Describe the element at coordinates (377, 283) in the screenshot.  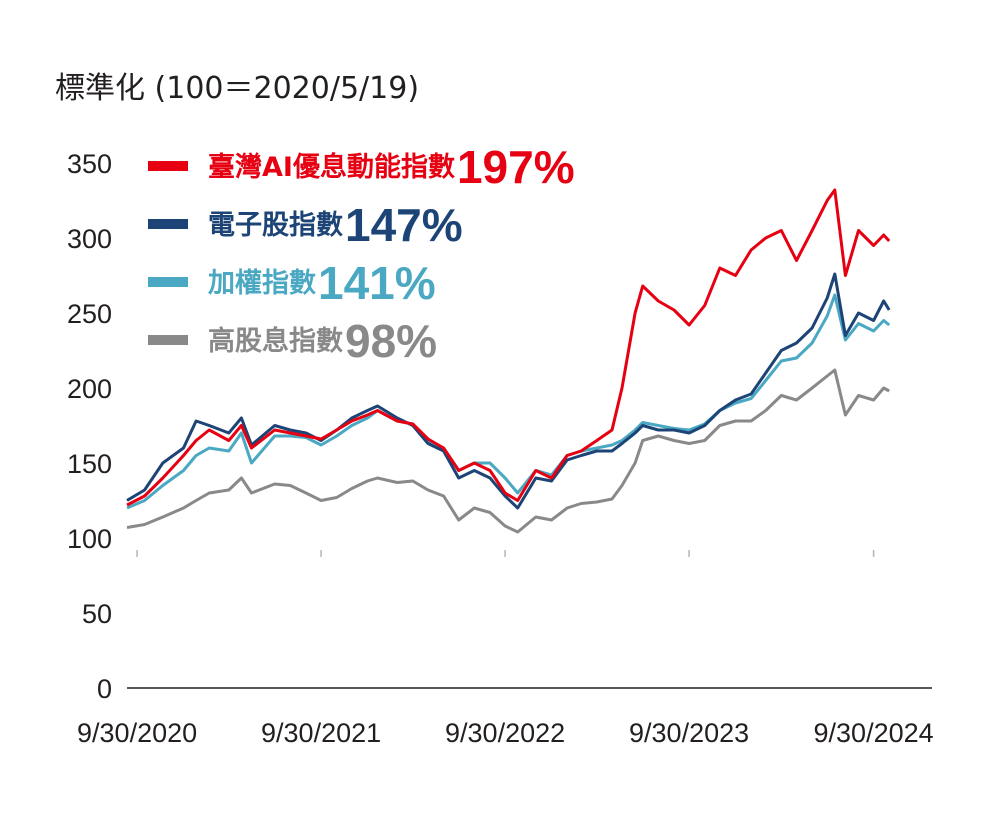
I see `legend-return-label: 141%` at that location.